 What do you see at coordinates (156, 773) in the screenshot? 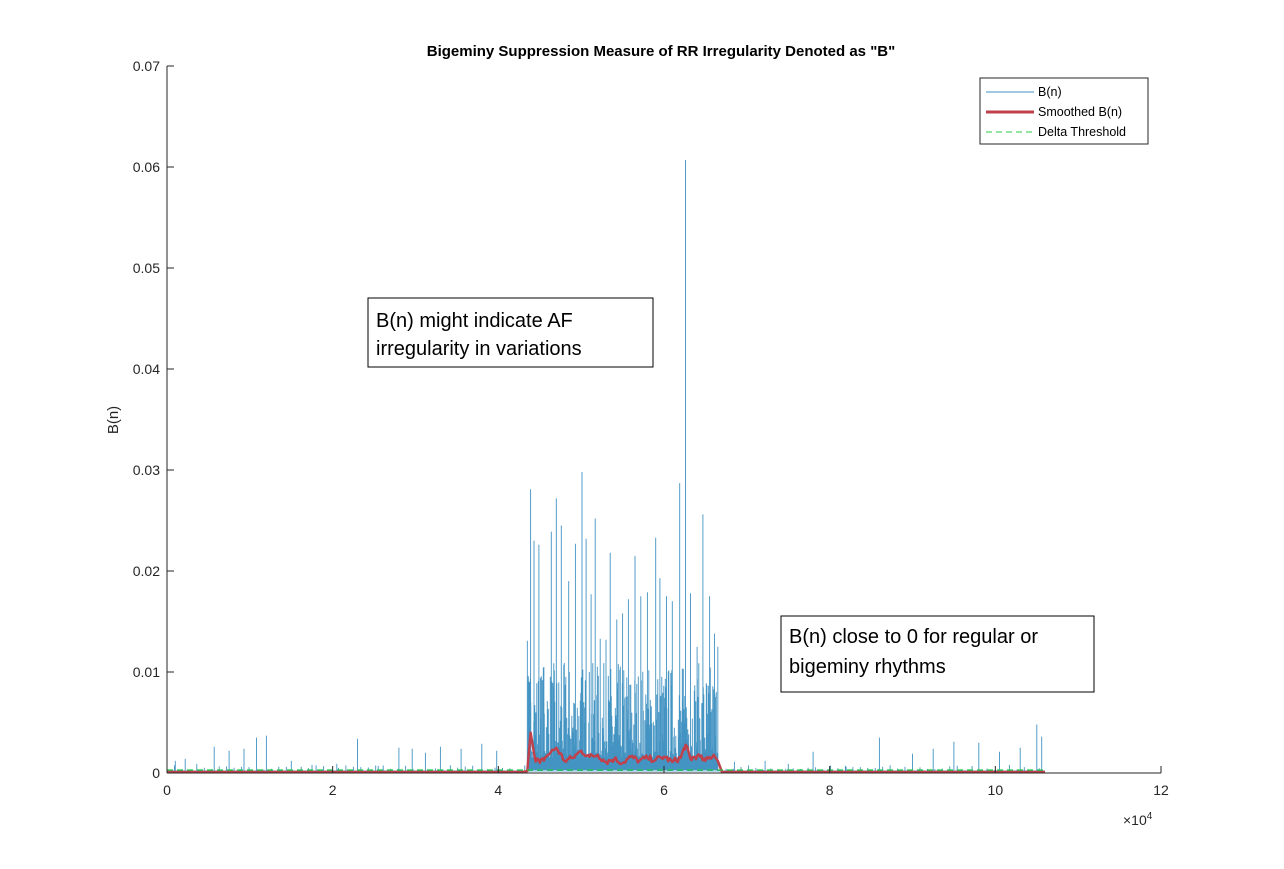
I see `y-tick-label: 0` at bounding box center [156, 773].